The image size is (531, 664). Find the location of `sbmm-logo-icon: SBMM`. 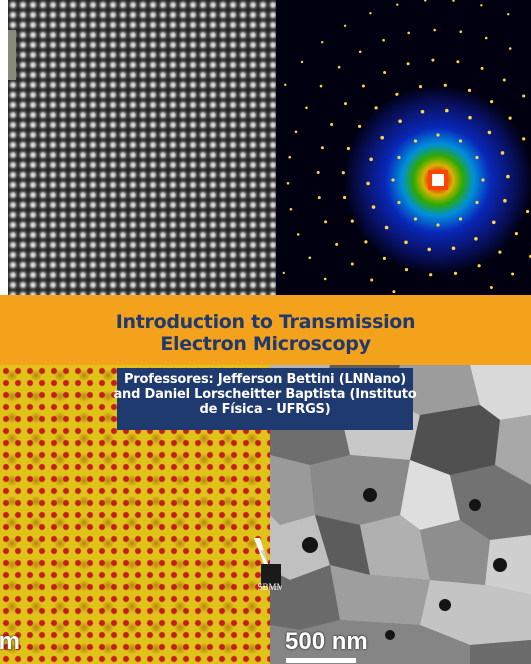

sbmm-logo-icon: SBMM is located at coordinates (268, 565).